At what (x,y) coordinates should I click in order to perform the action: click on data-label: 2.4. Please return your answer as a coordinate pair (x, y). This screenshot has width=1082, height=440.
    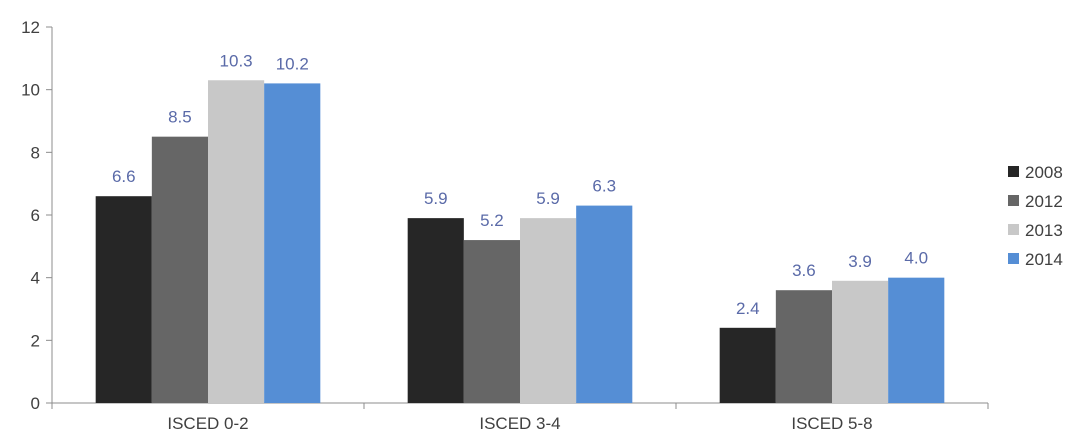
    Looking at the image, I should click on (748, 308).